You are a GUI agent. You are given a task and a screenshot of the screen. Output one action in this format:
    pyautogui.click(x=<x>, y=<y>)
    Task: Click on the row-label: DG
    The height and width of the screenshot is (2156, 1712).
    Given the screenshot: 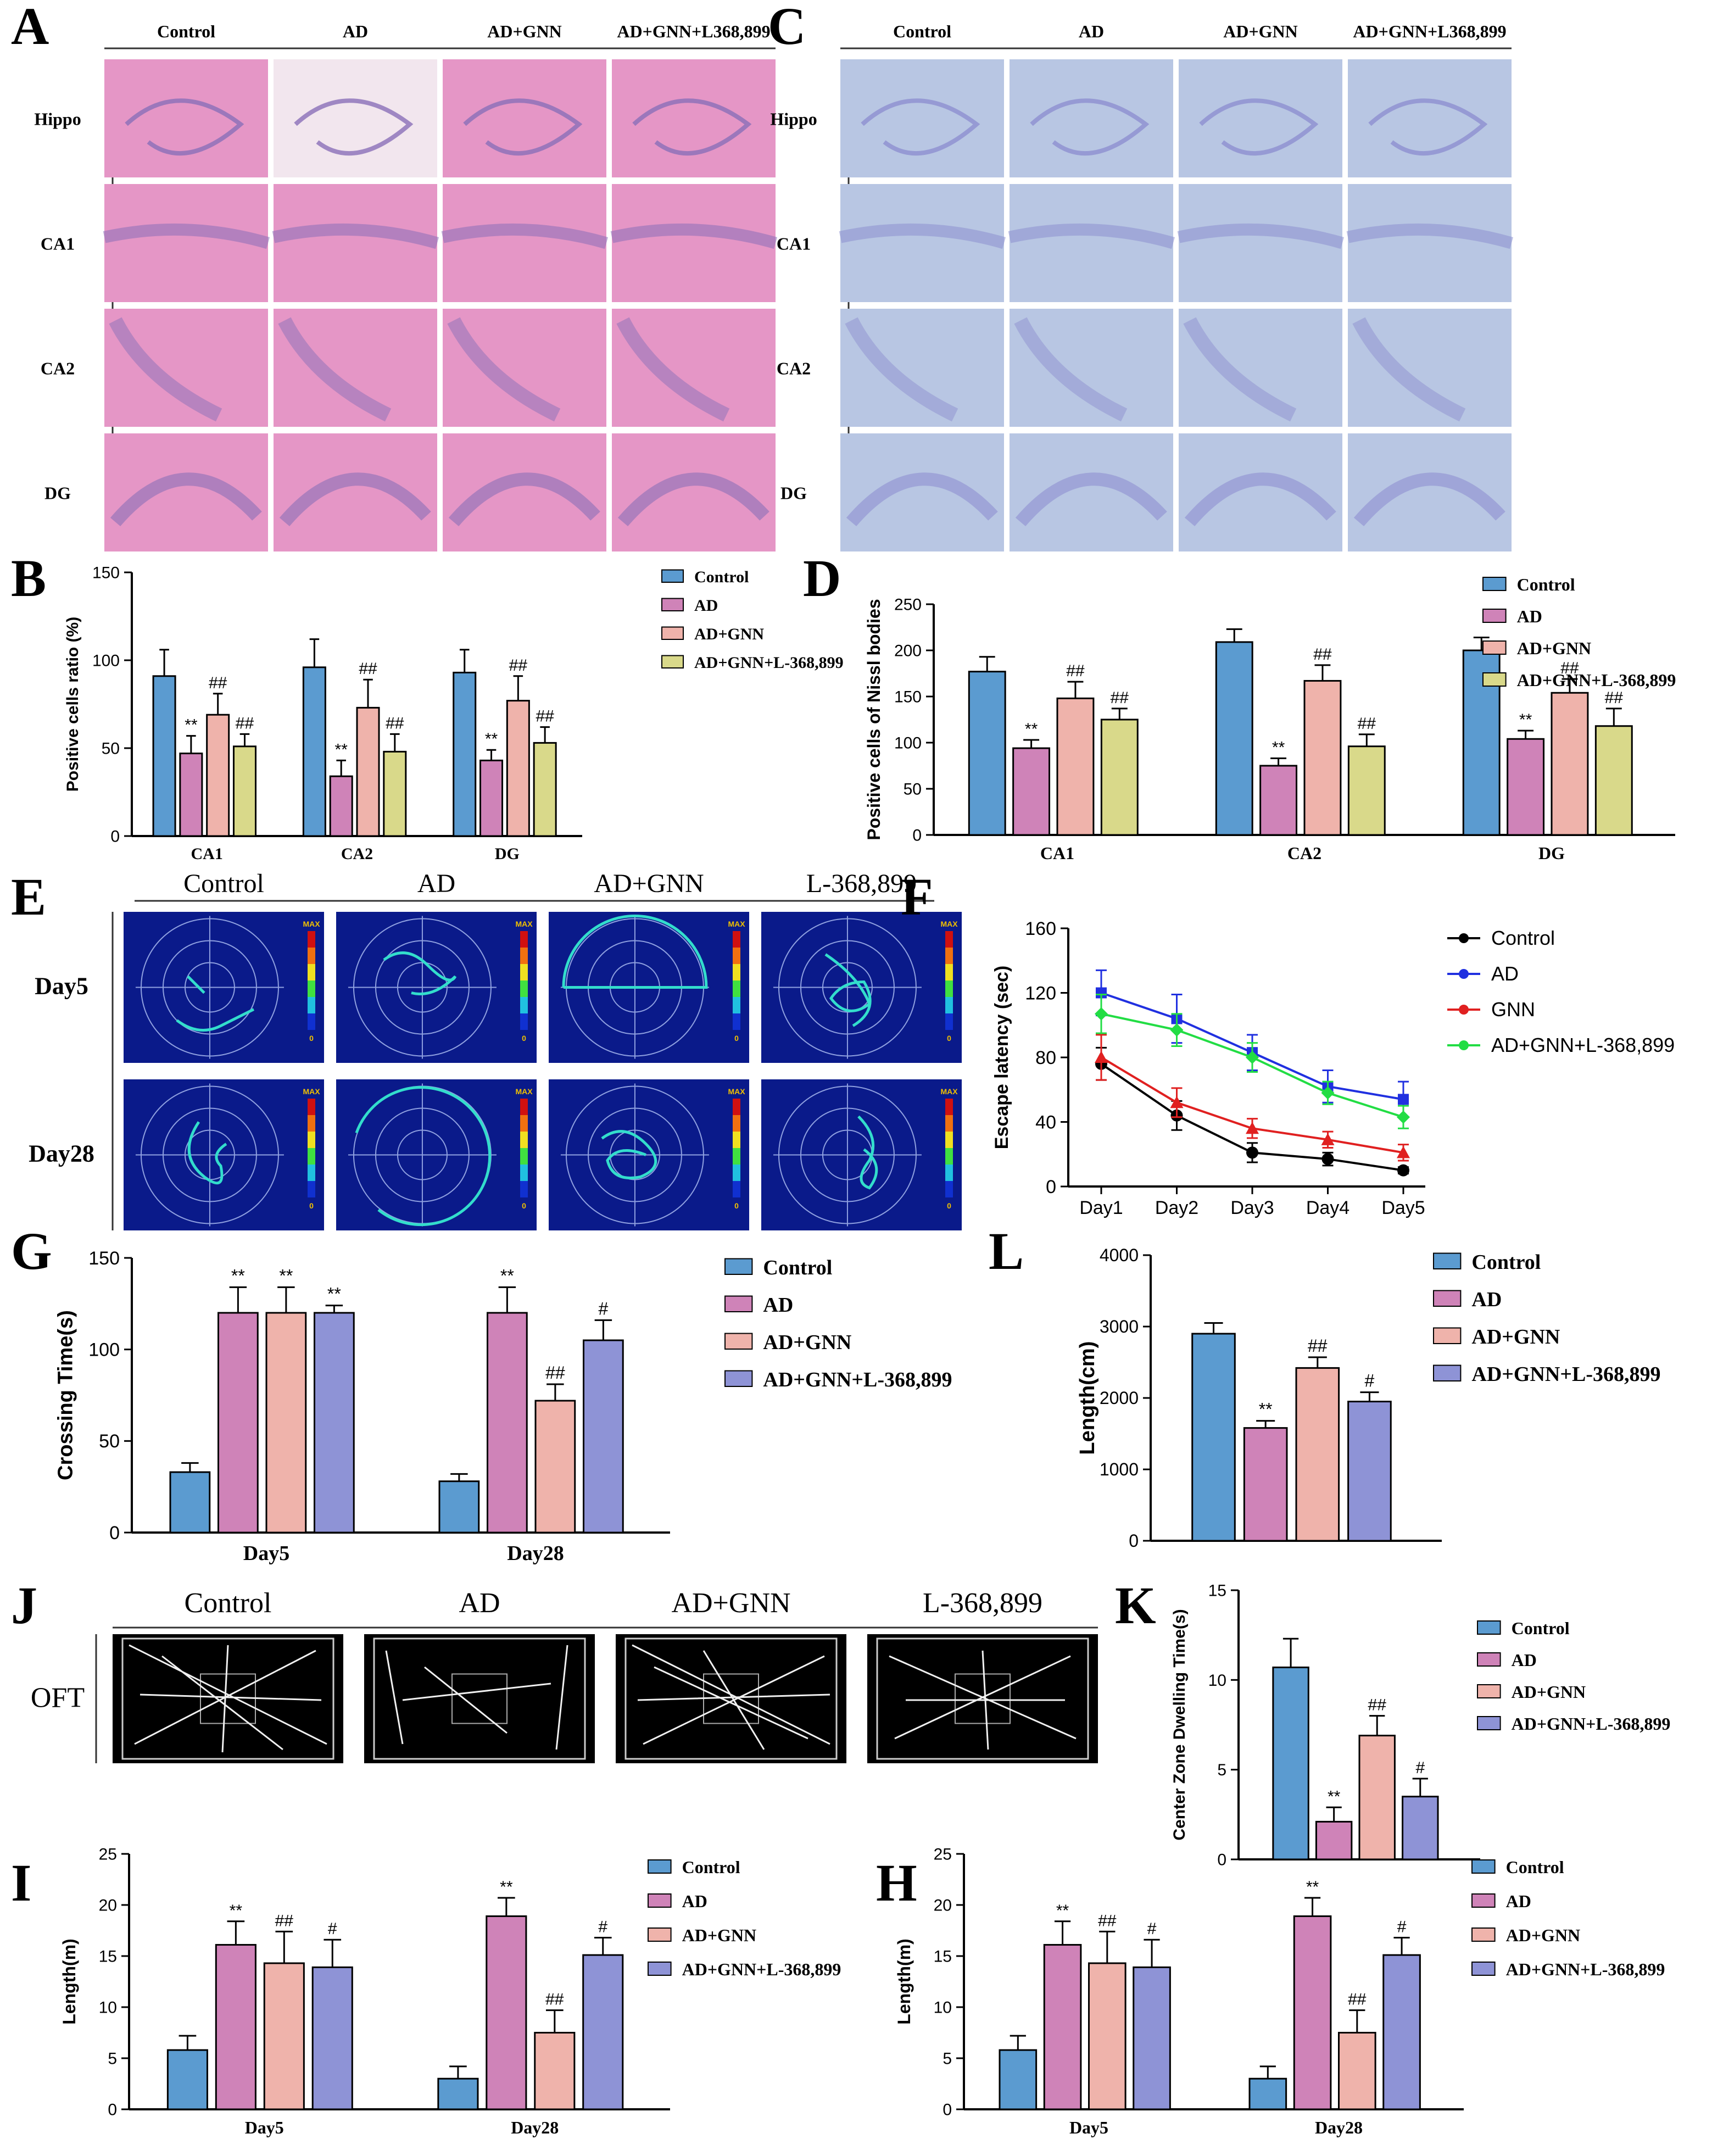 What is the action you would take?
    pyautogui.click(x=793, y=493)
    